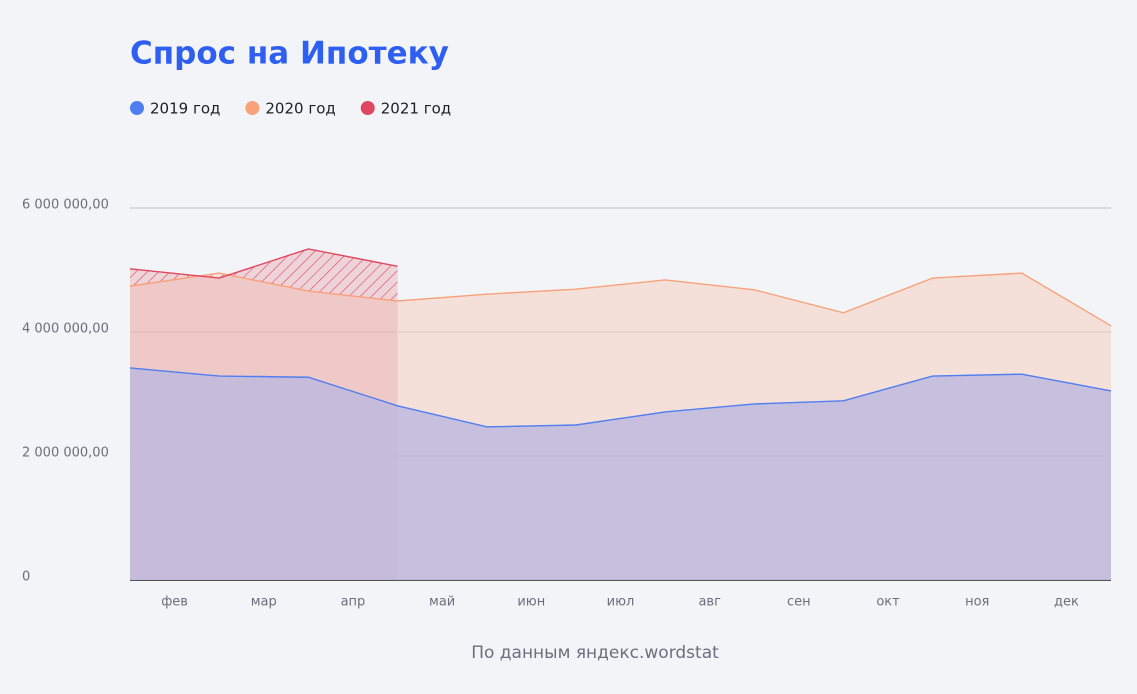 This screenshot has height=694, width=1137. What do you see at coordinates (264, 602) in the screenshot?
I see `x-tick-label: мар` at bounding box center [264, 602].